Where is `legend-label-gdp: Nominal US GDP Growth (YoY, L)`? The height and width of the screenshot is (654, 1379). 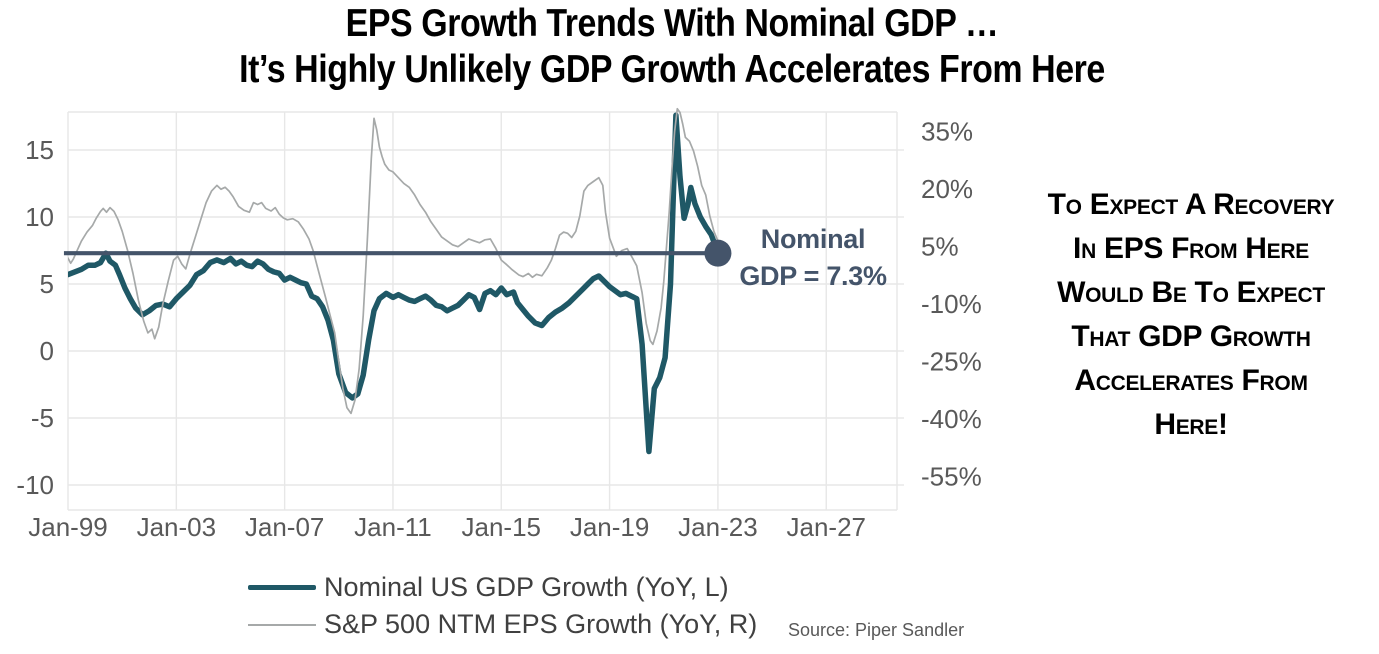 legend-label-gdp: Nominal US GDP Growth (YoY, L) is located at coordinates (526, 587).